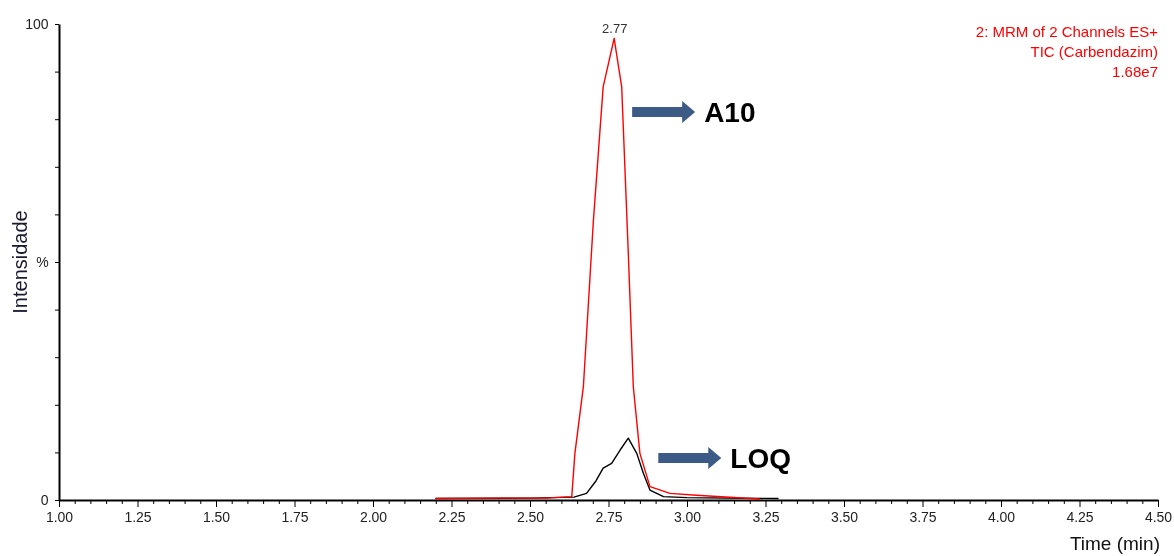  I want to click on x-axis-title: Time (min), so click(1114, 543).